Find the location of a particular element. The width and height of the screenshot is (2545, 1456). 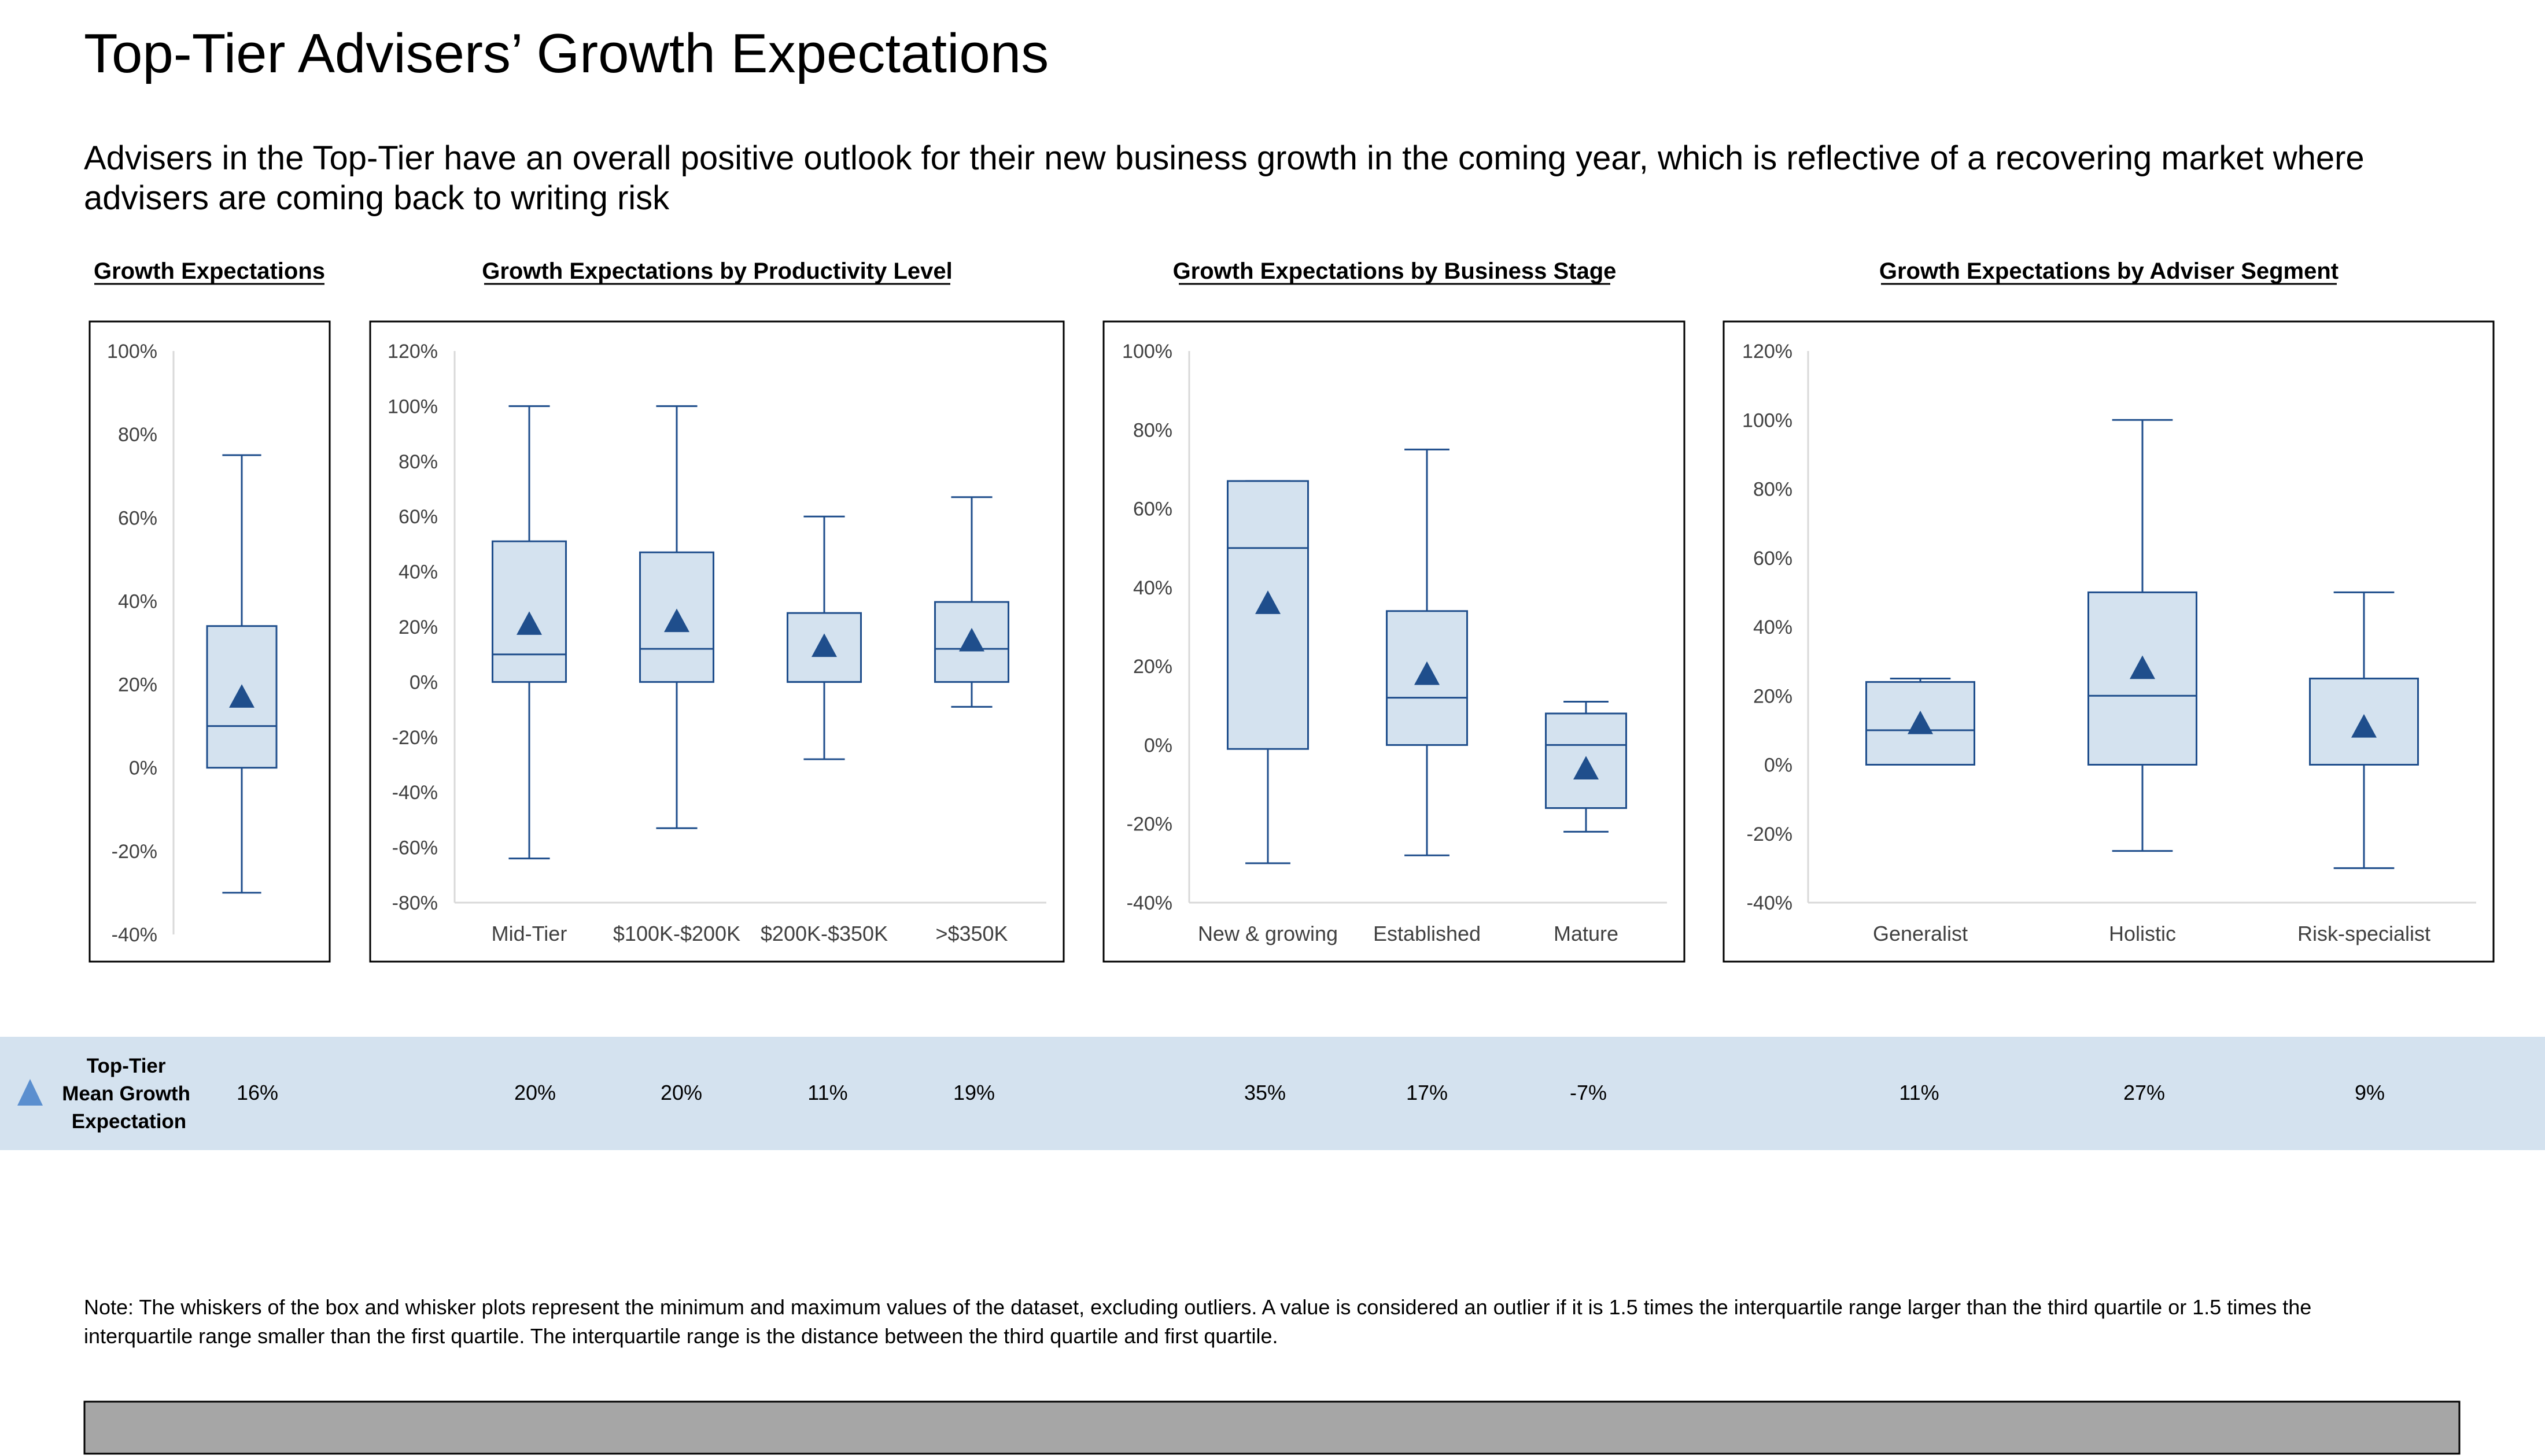

chart-title: Growth Expectations by Adviser Segment is located at coordinates (2109, 271).